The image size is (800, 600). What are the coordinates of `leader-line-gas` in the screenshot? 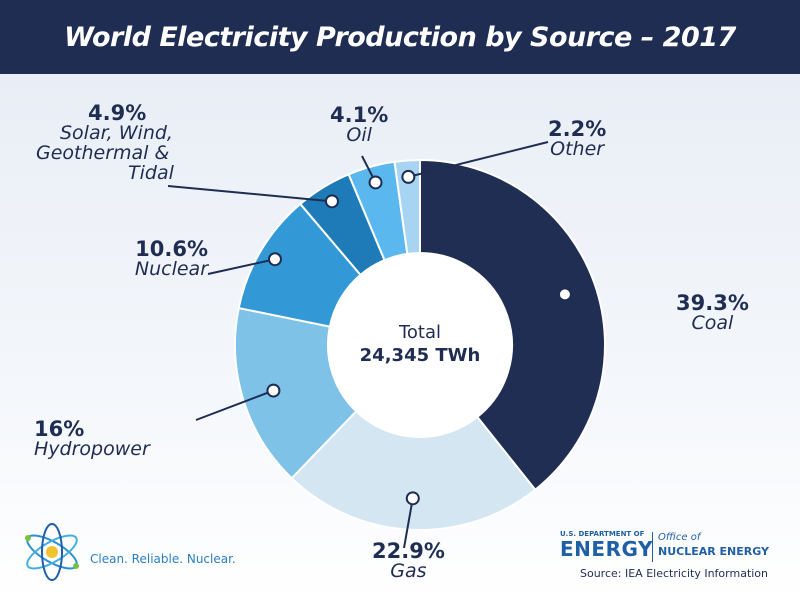 It's located at (408, 523).